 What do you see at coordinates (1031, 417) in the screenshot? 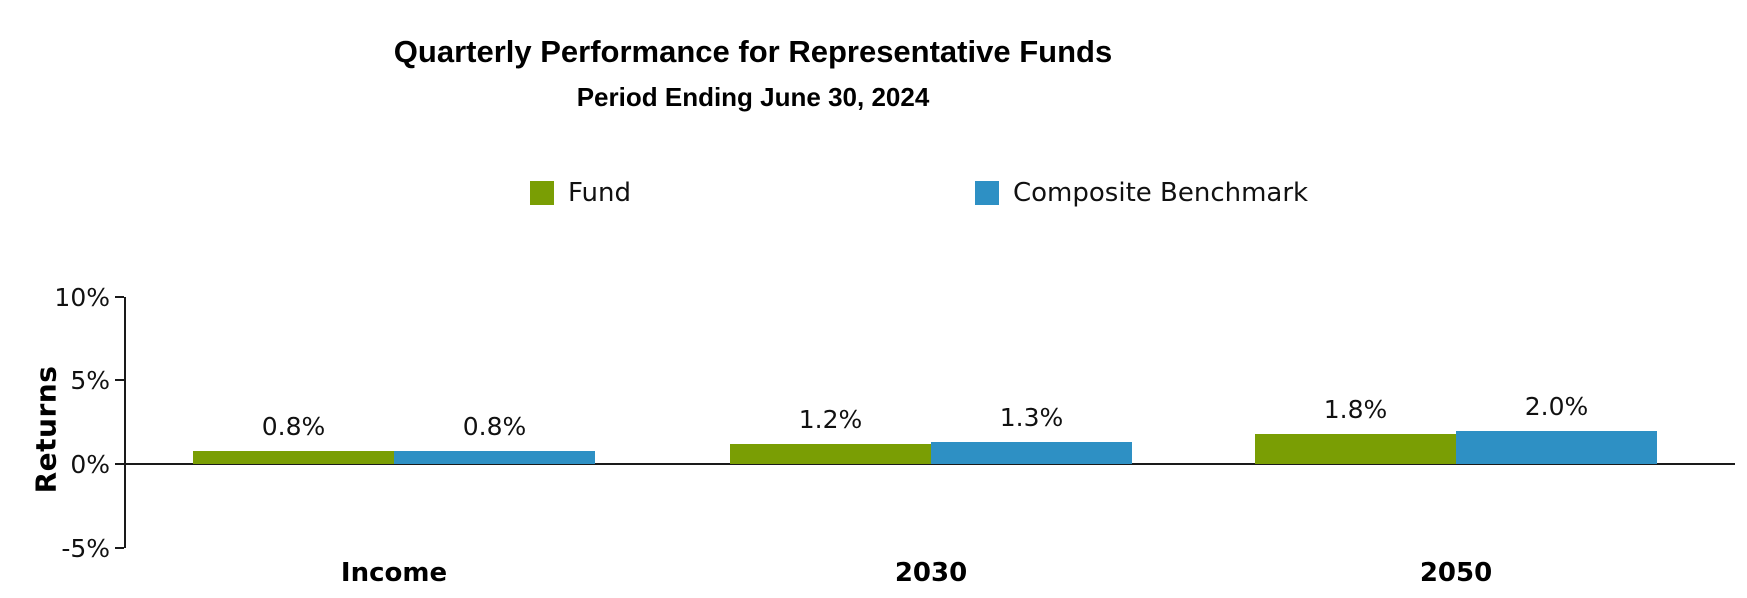
I see `bar-value-label: 1.3%` at bounding box center [1031, 417].